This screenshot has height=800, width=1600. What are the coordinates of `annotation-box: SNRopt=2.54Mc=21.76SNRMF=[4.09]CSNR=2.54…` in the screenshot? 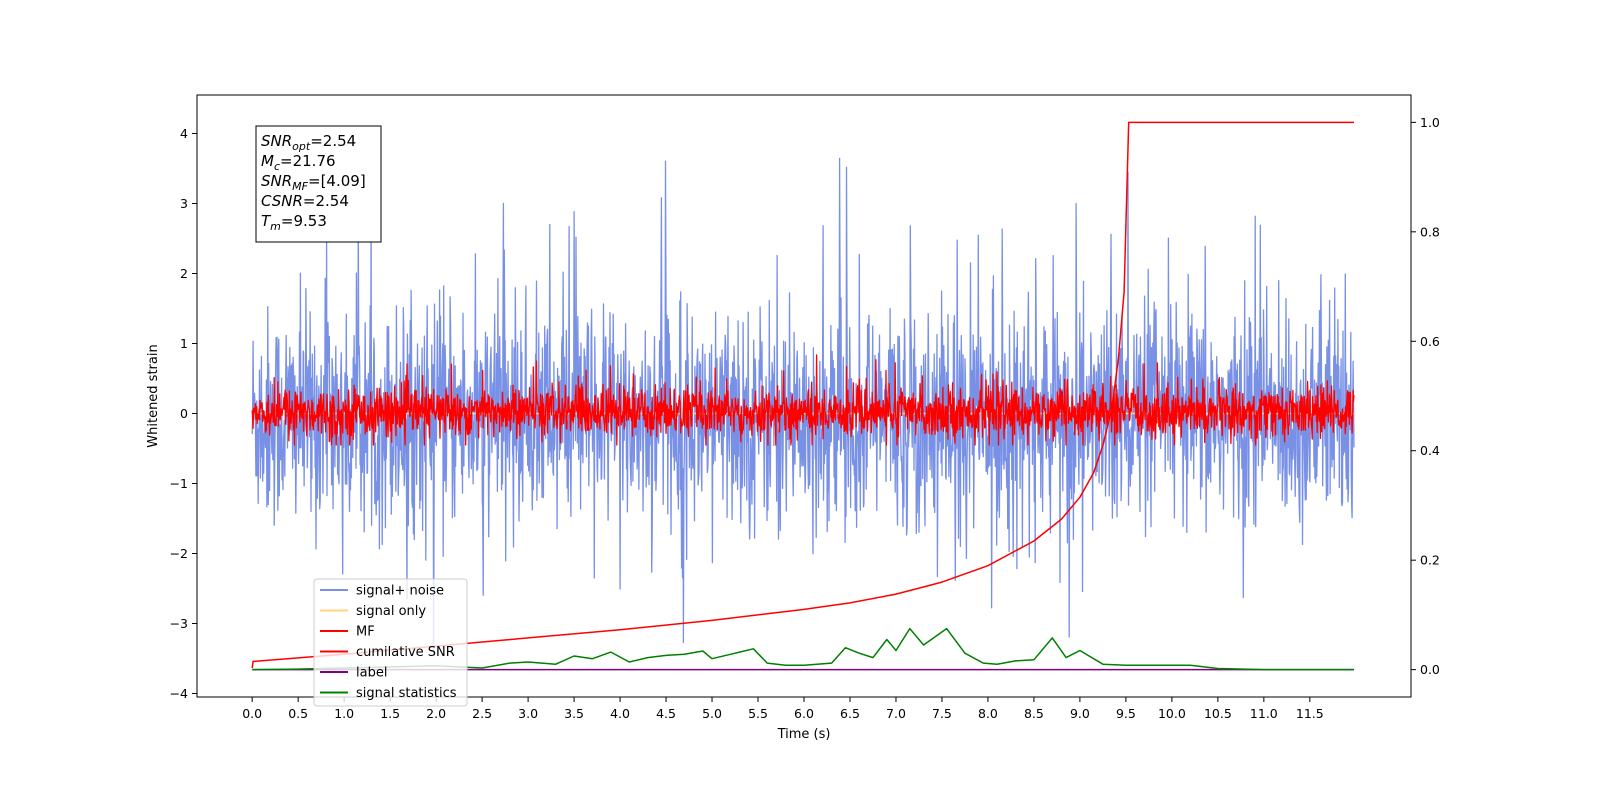 It's located at (318, 184).